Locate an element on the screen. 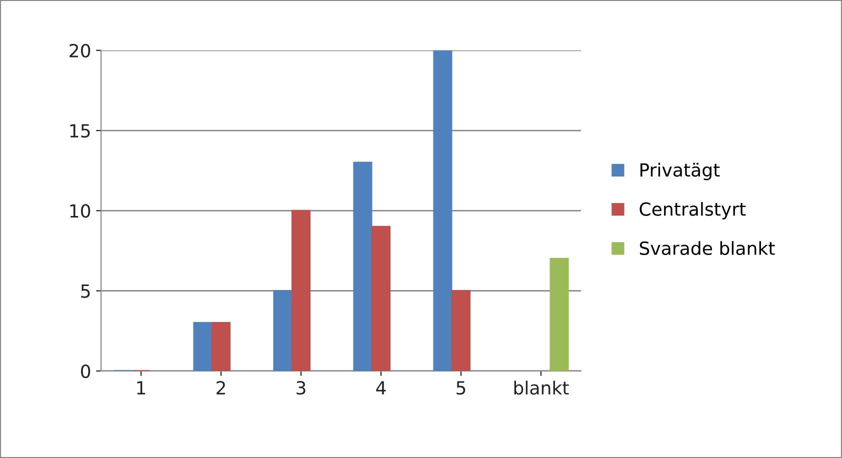  x-tick-label: 3 is located at coordinates (301, 388).